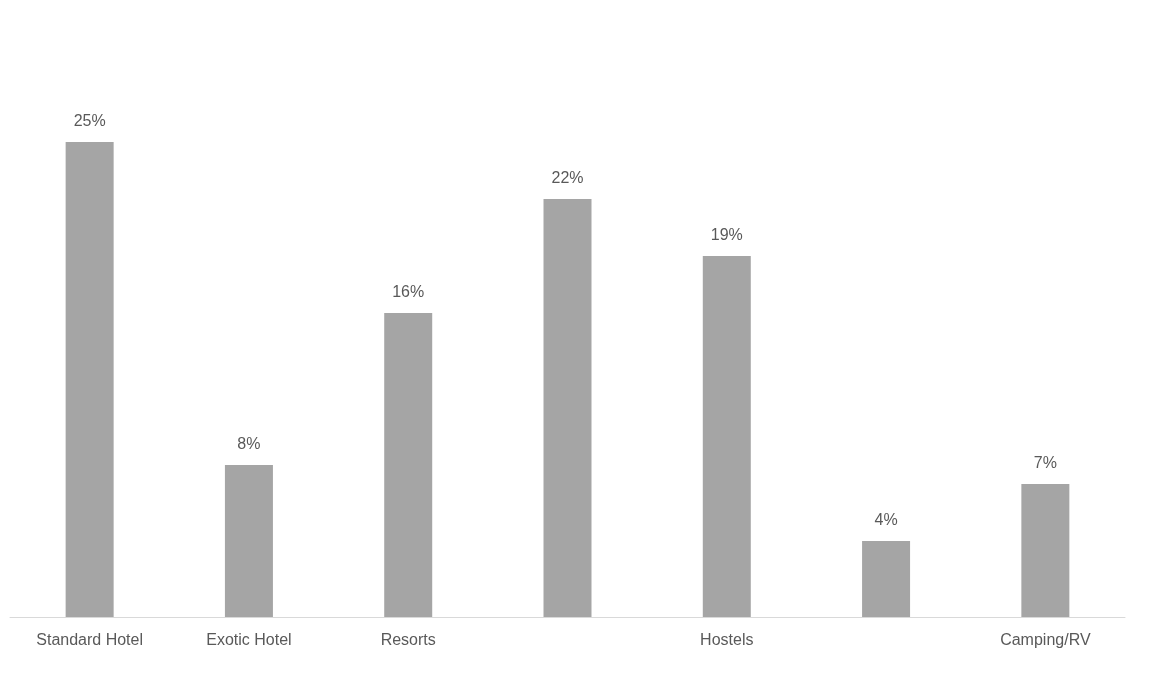 The image size is (1155, 675). What do you see at coordinates (89, 120) in the screenshot?
I see `data-label: 25%` at bounding box center [89, 120].